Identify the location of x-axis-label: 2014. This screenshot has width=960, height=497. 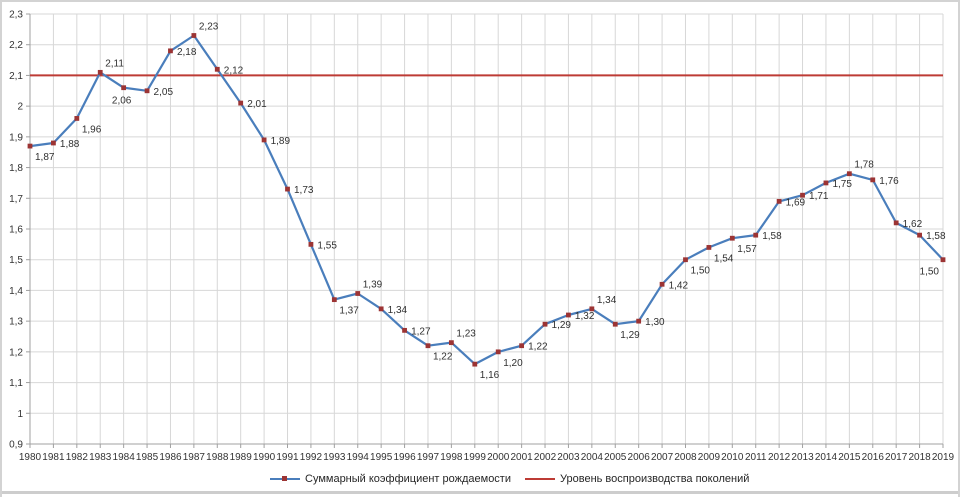
(826, 457).